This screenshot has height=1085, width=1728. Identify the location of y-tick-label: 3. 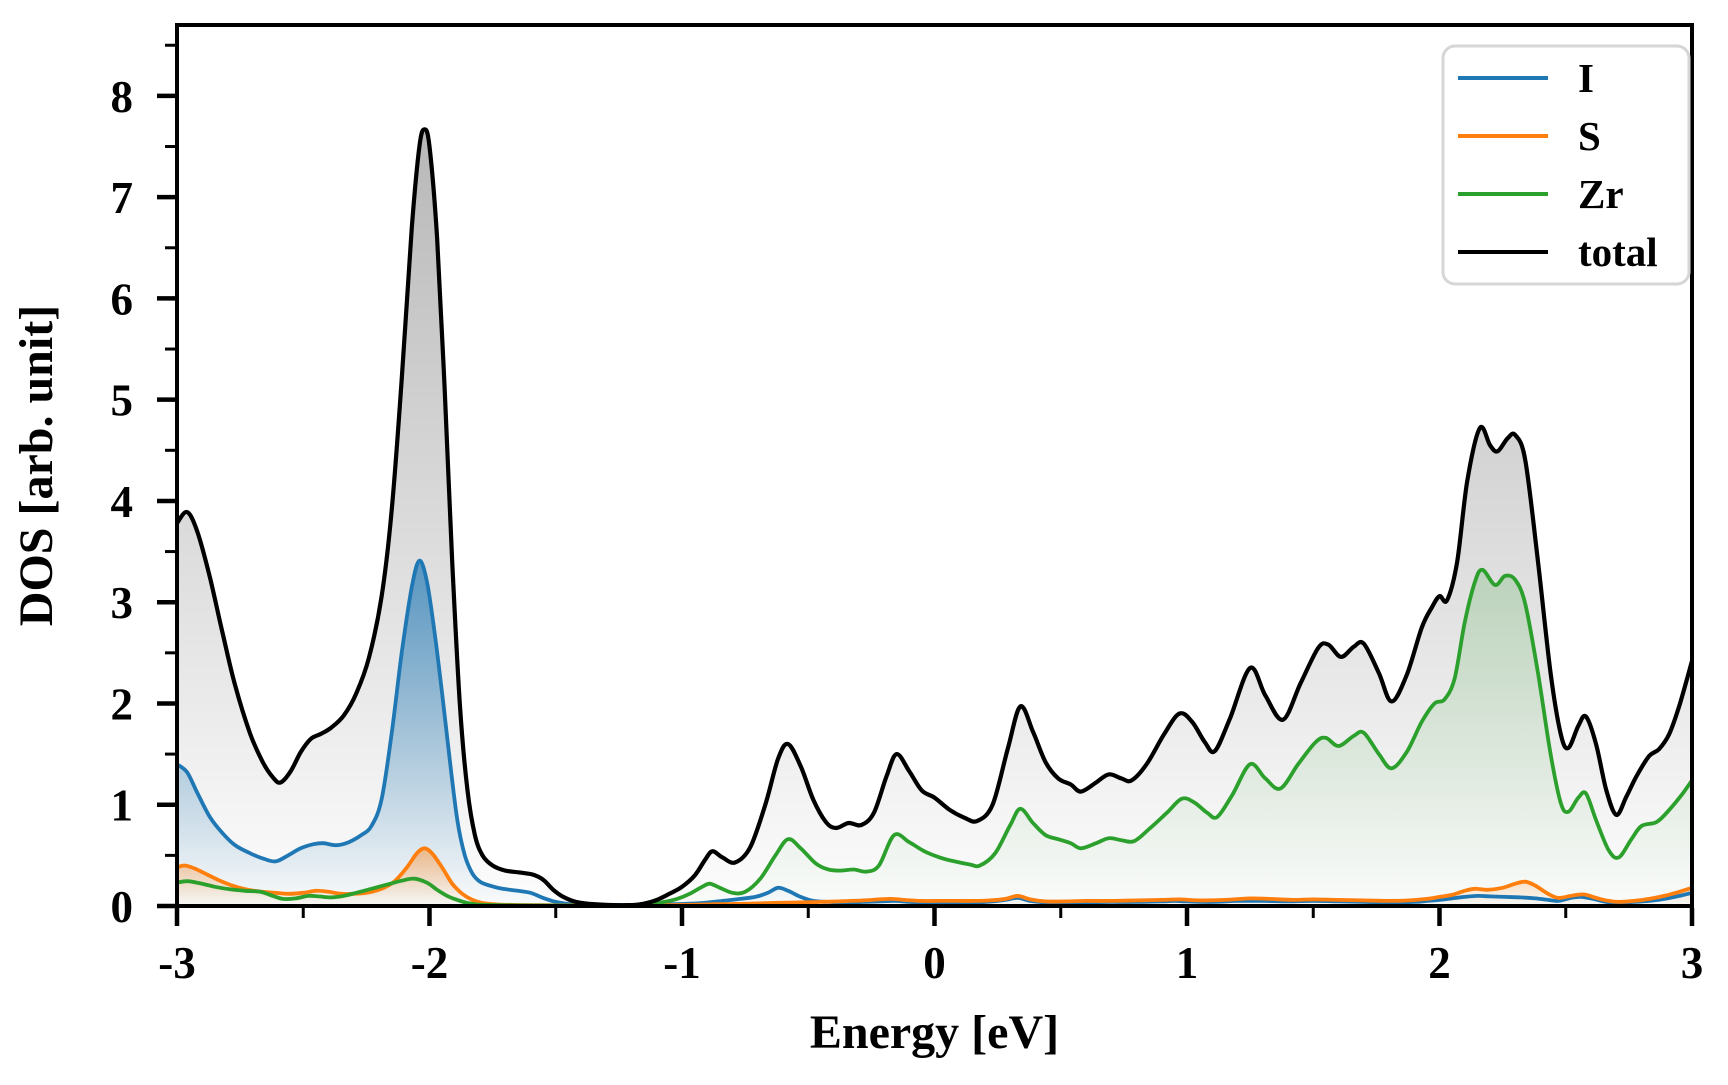
(122, 603).